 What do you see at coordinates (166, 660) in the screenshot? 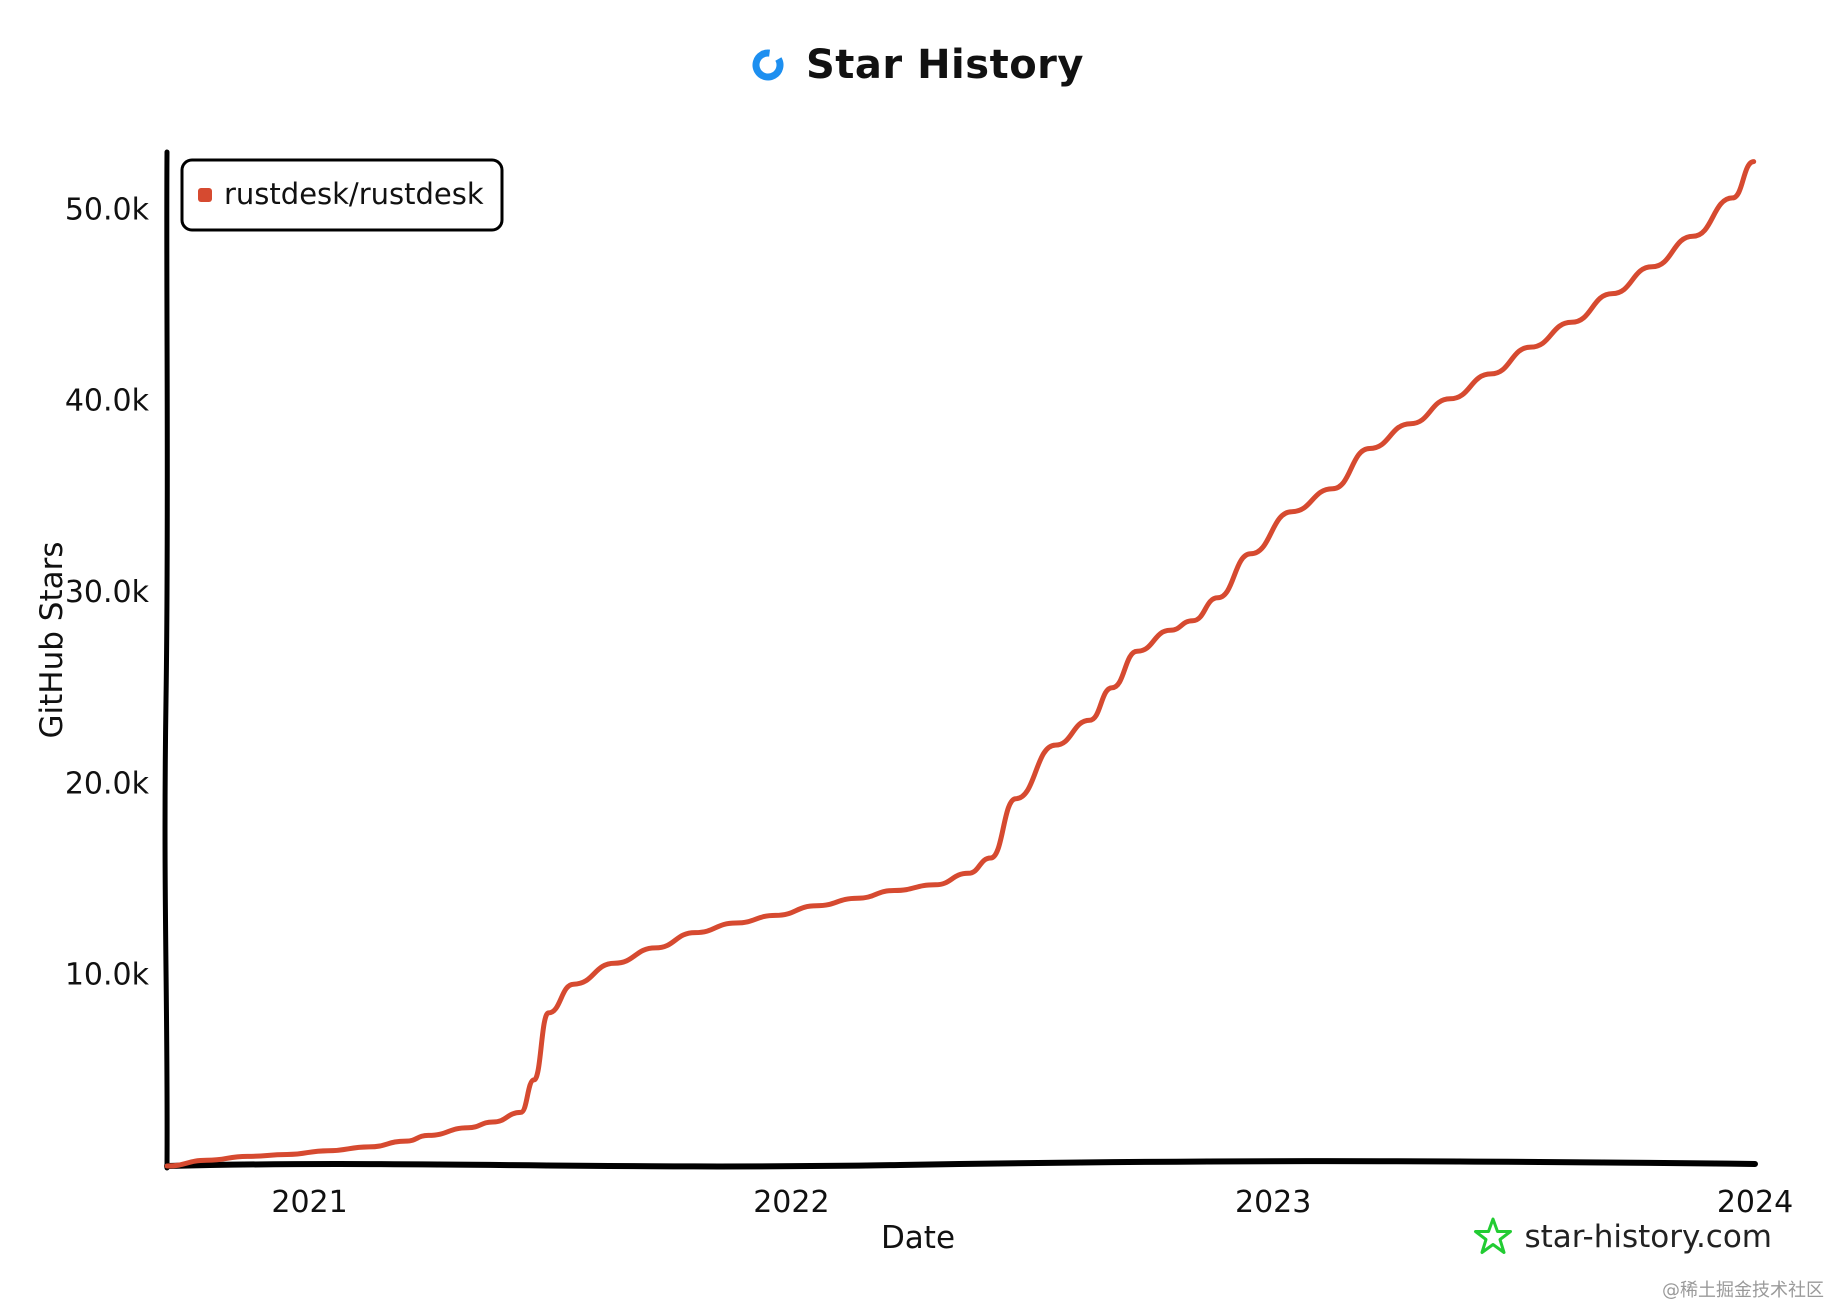
I see `y-axis-line` at bounding box center [166, 660].